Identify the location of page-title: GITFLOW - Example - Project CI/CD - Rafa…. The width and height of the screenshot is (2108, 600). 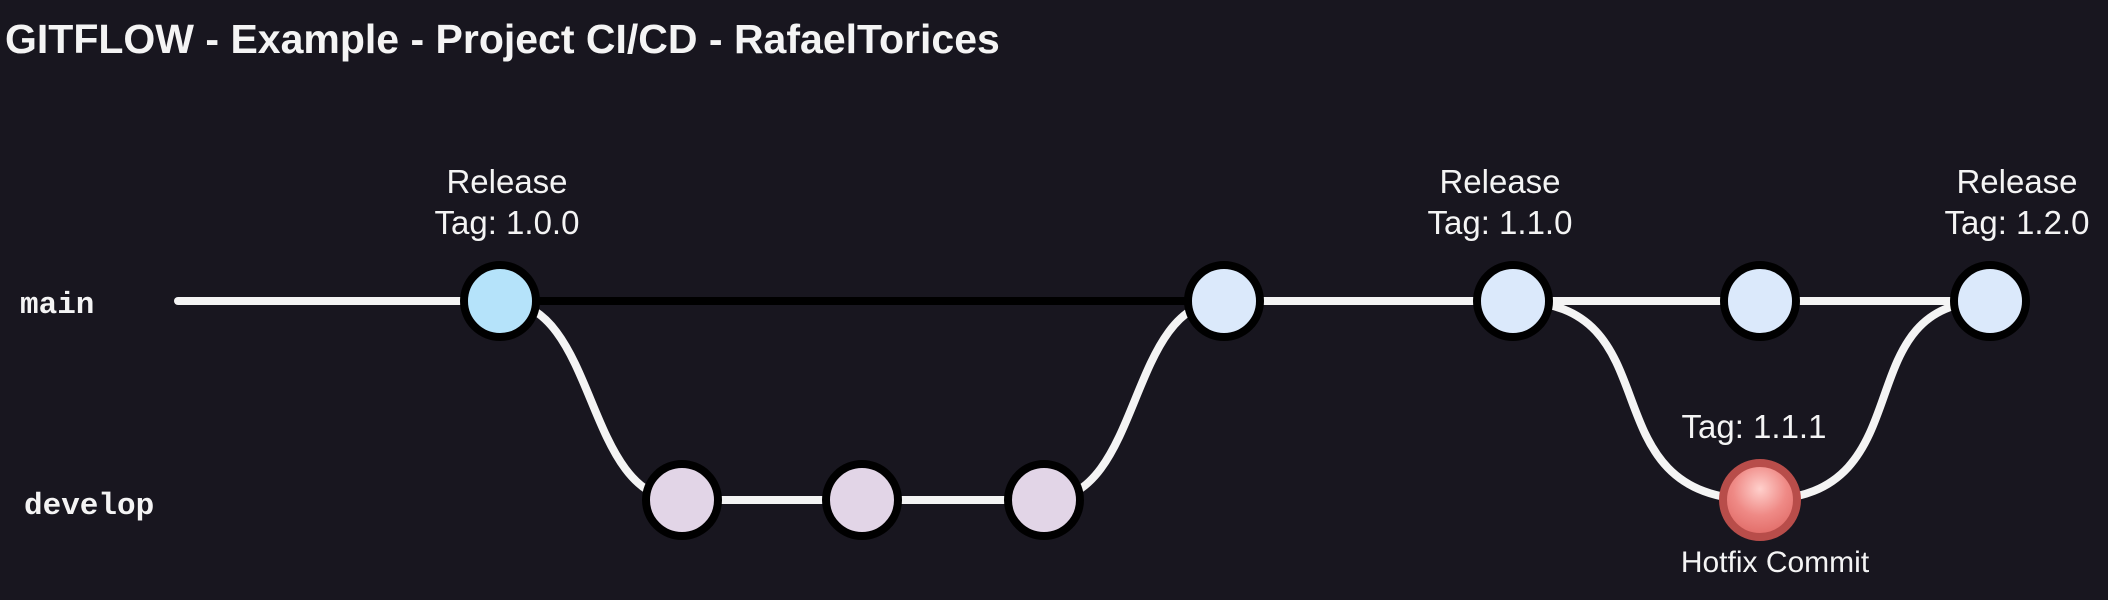
(502, 39).